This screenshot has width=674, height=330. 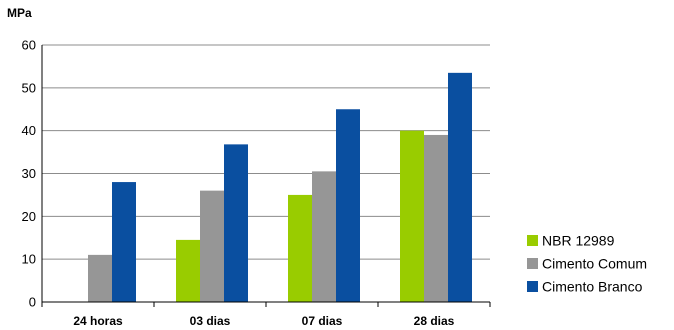 What do you see at coordinates (322, 321) in the screenshot?
I see `x-tick-label: 07 dias` at bounding box center [322, 321].